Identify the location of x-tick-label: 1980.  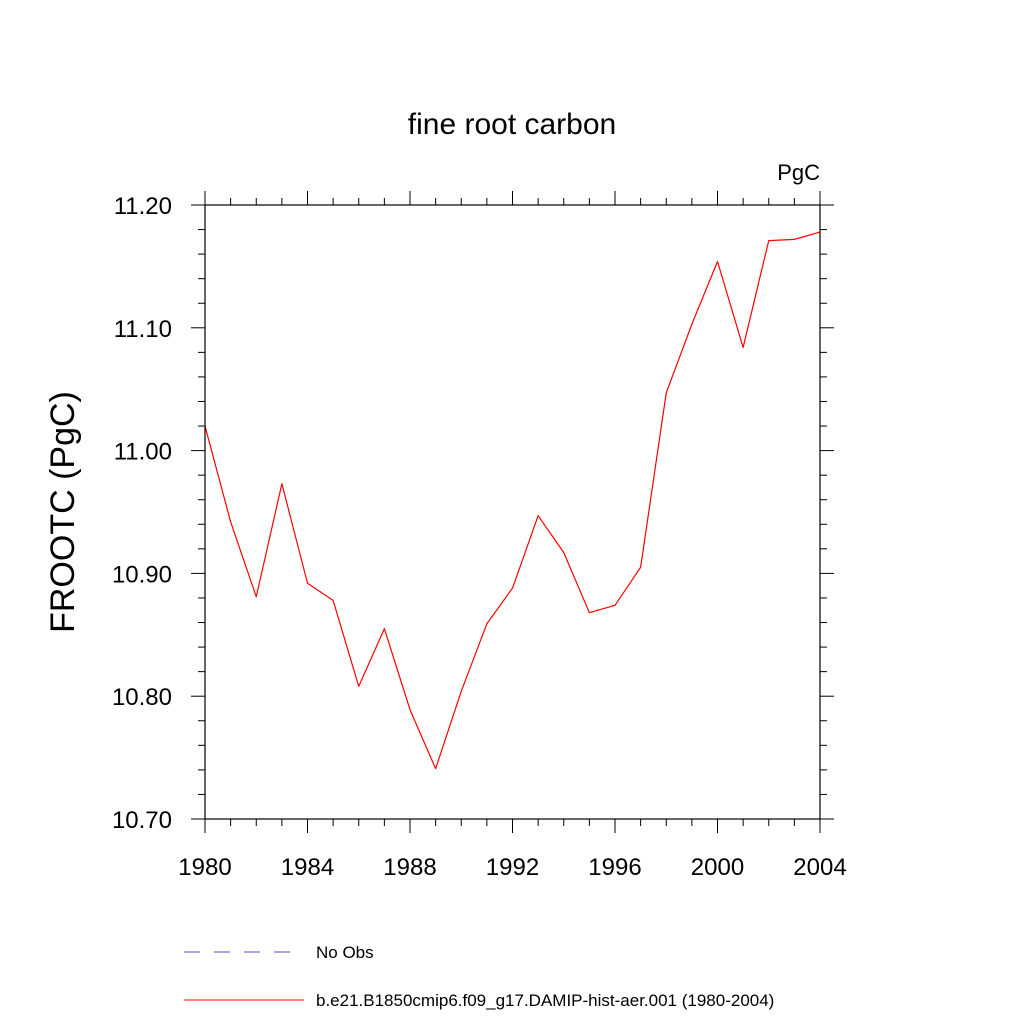
(204, 867).